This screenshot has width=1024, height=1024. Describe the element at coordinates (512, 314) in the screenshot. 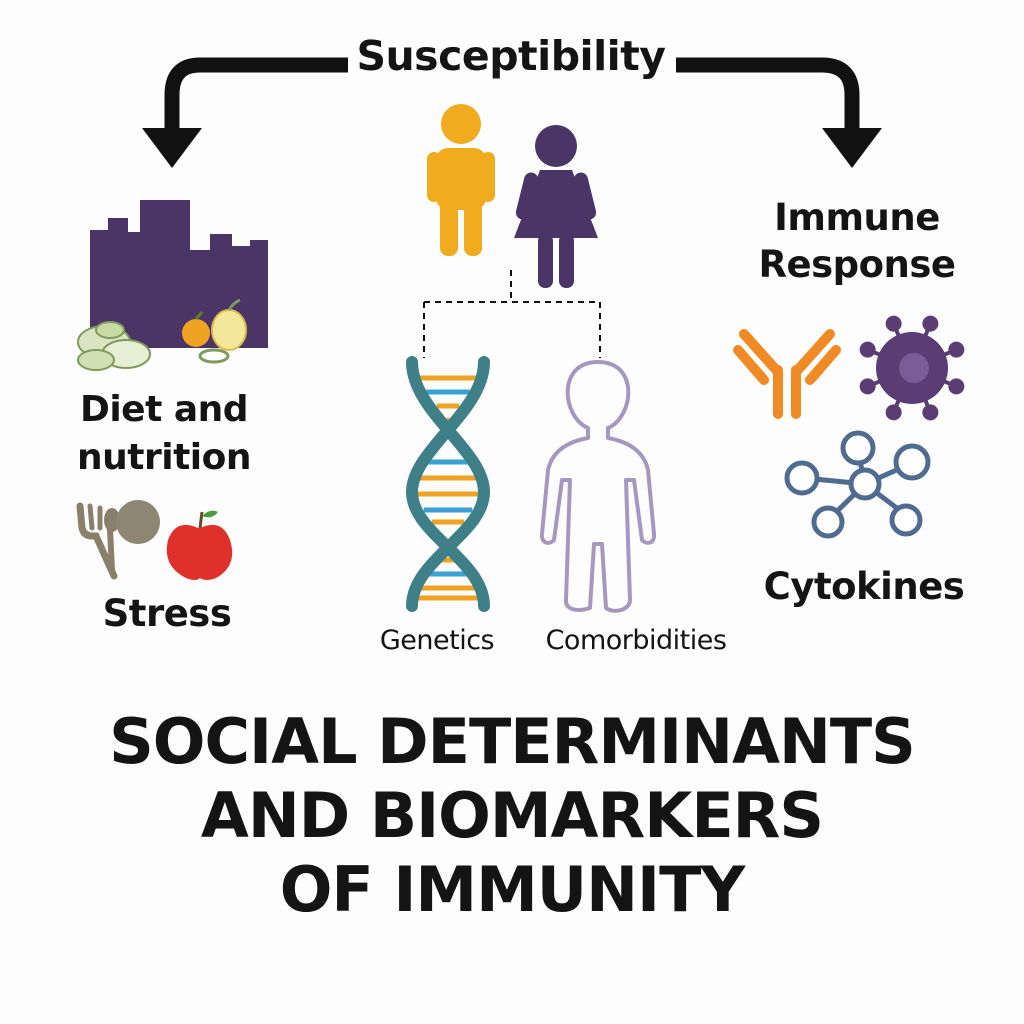

I see `dashed-connector` at that location.